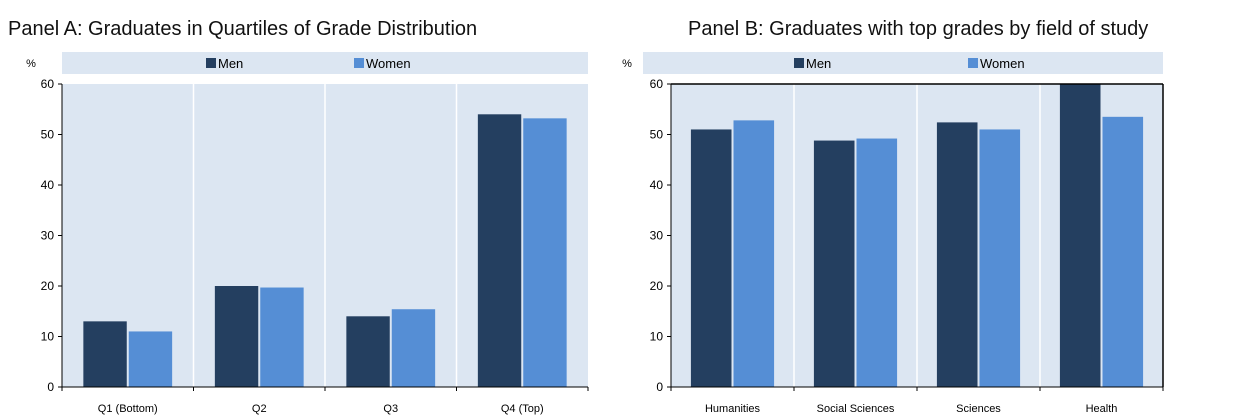  Describe the element at coordinates (48, 337) in the screenshot. I see `y-tick-label-a-1: 10` at that location.